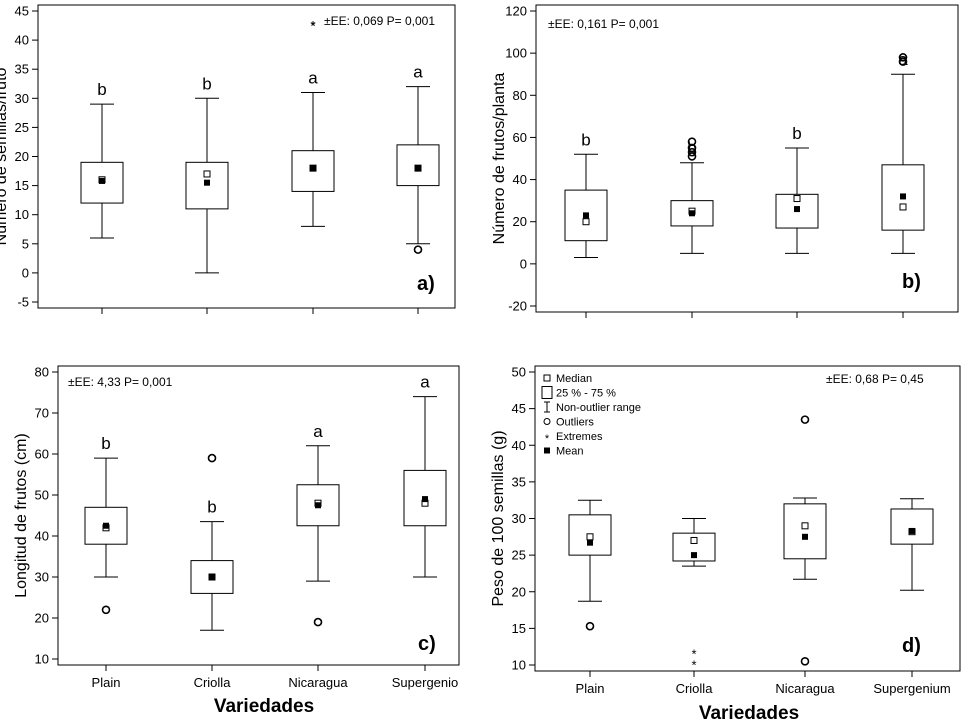  What do you see at coordinates (749, 713) in the screenshot?
I see `x-axis-title-right: Variedades` at bounding box center [749, 713].